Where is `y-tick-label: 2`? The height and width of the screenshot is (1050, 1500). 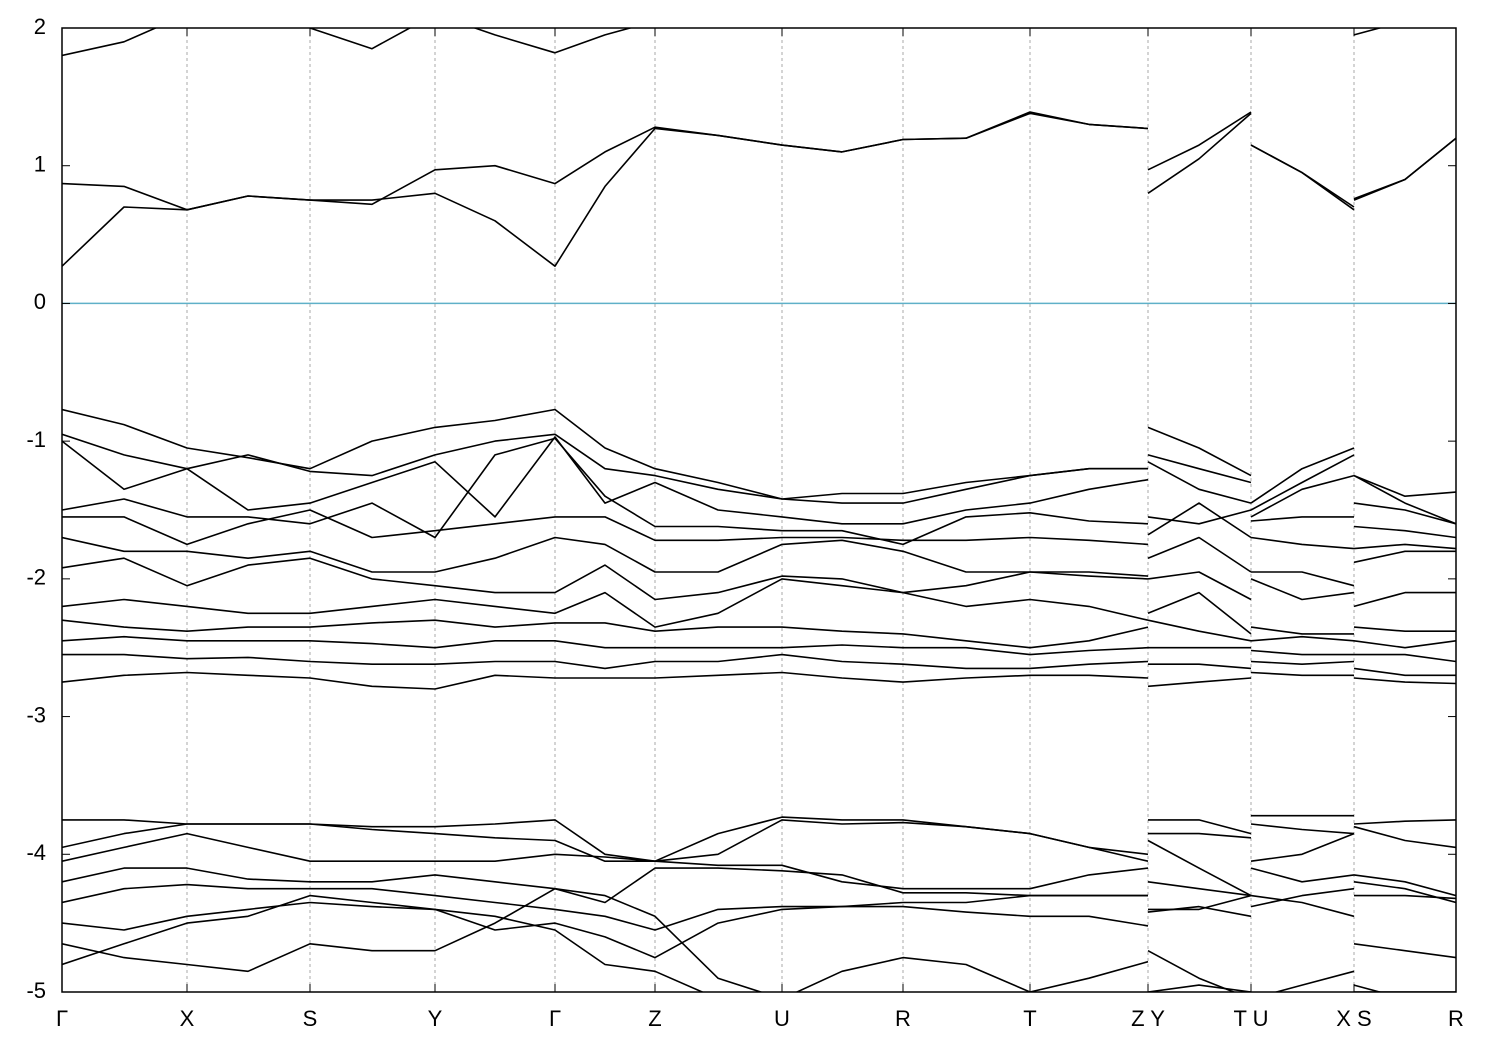 y-tick-label: 2 is located at coordinates (40, 26).